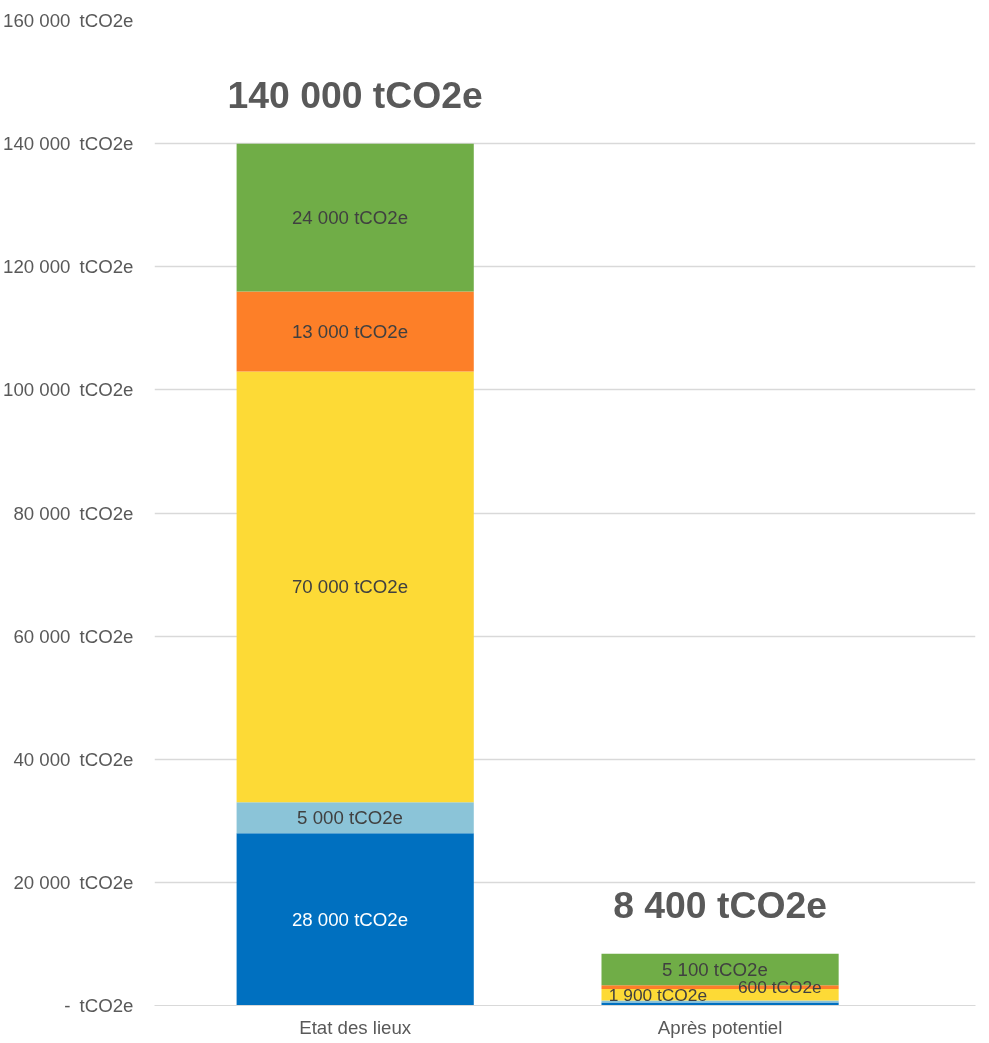 The width and height of the screenshot is (989, 1043). I want to click on data-label: 13 000 tCO2e, so click(350, 331).